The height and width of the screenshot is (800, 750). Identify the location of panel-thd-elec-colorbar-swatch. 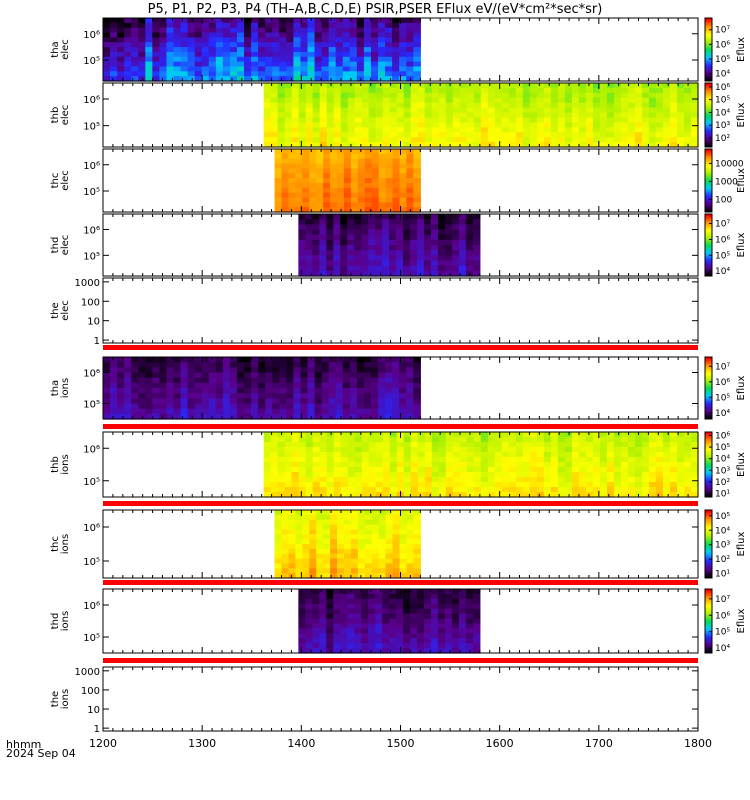
(708, 239).